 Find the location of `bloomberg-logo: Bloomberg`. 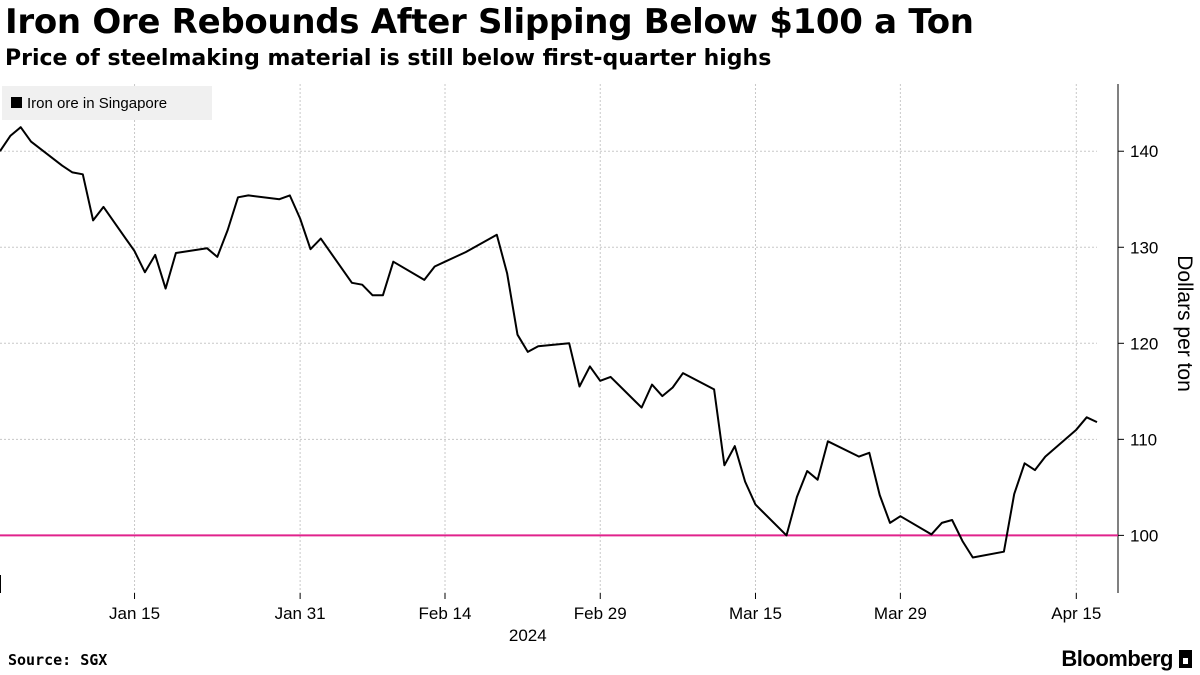

bloomberg-logo: Bloomberg is located at coordinates (1126, 659).